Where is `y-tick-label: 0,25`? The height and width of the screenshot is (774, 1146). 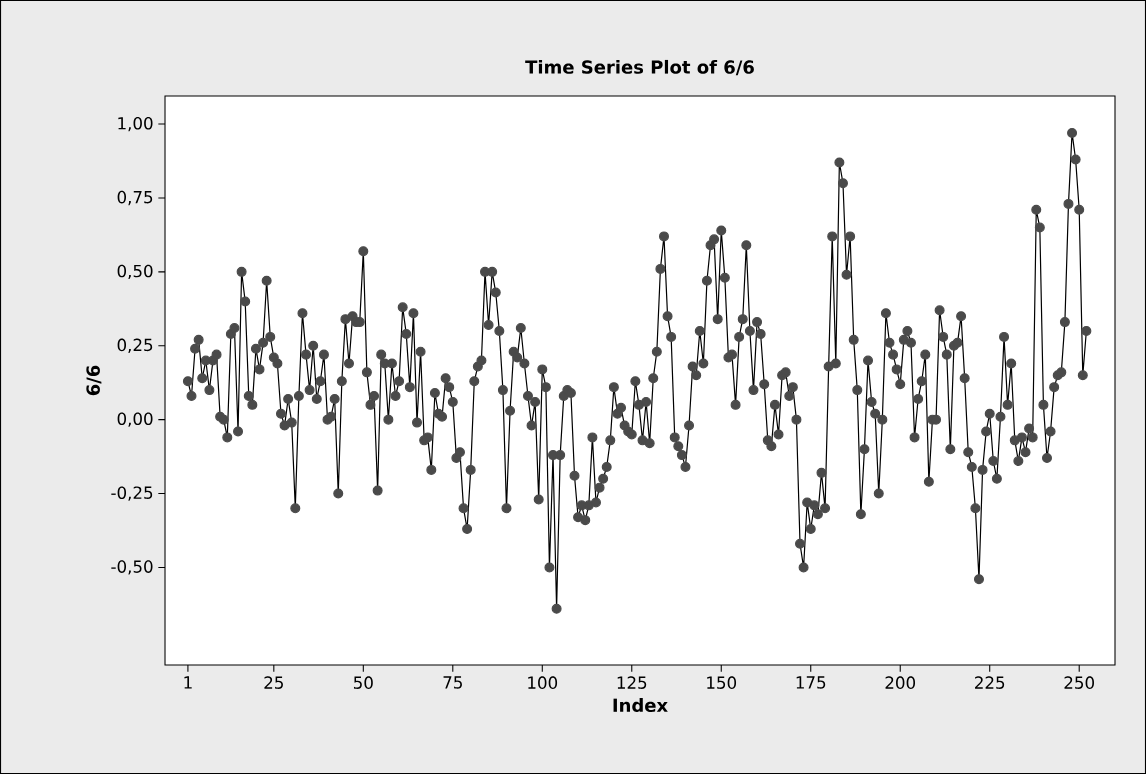 y-tick-label: 0,25 is located at coordinates (135, 345).